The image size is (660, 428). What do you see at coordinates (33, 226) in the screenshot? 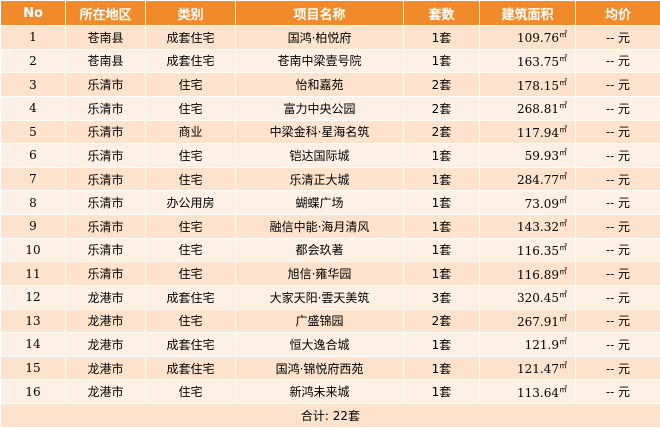
I see `cell-no: 9` at bounding box center [33, 226].